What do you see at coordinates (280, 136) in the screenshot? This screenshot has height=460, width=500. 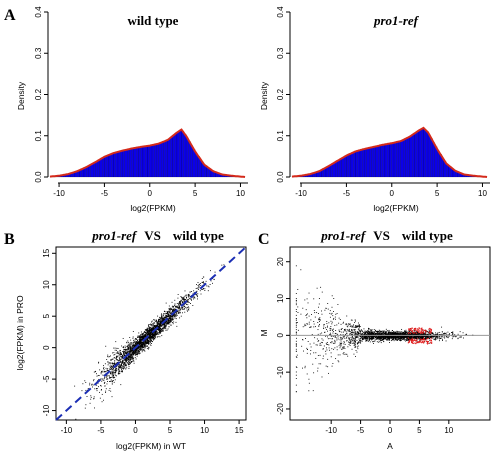 I see `hist-pro-ytick-label: 0.1` at bounding box center [280, 136].